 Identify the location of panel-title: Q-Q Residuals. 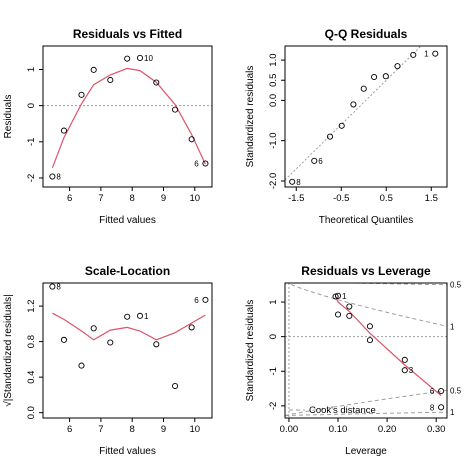
(366, 34).